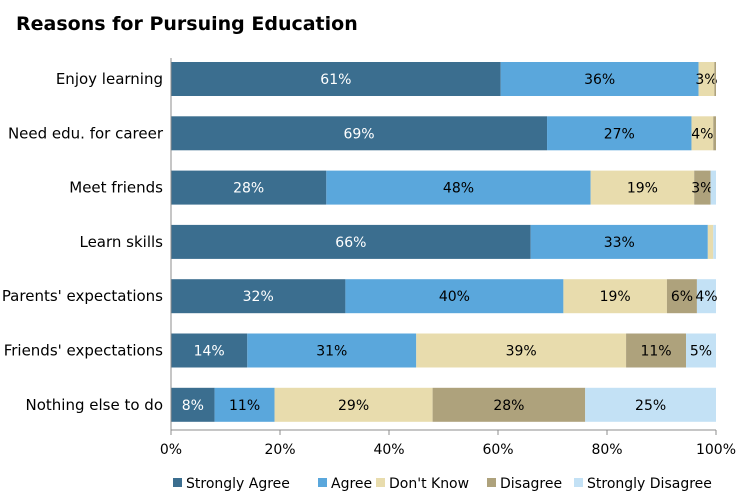 Image resolution: width=750 pixels, height=503 pixels. I want to click on chart-title: Reasons for Pursuing Education, so click(187, 24).